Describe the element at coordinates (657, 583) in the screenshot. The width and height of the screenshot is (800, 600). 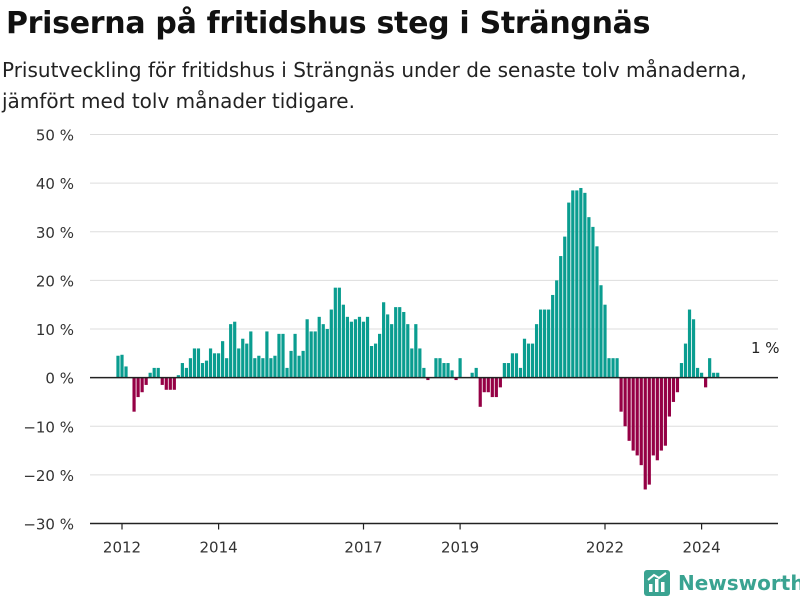
I see `newsworthy-logo-icon` at that location.